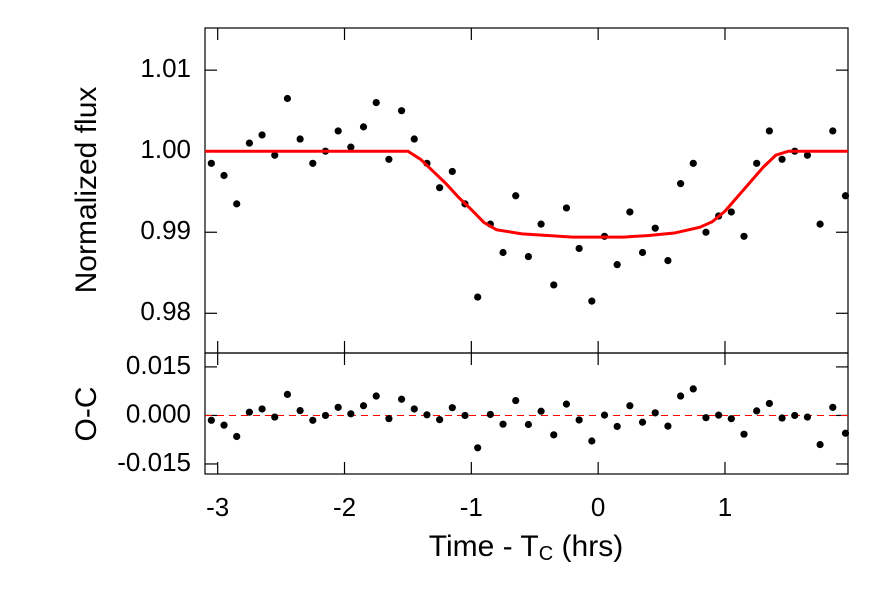  I want to click on x-axis-label-main: Time - T, so click(484, 546).